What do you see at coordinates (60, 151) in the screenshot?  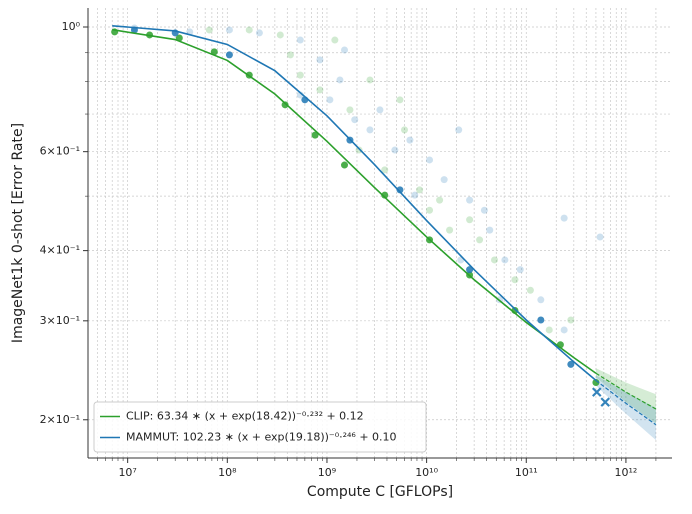 I see `y-tick-label: 6×10⁻¹` at bounding box center [60, 151].